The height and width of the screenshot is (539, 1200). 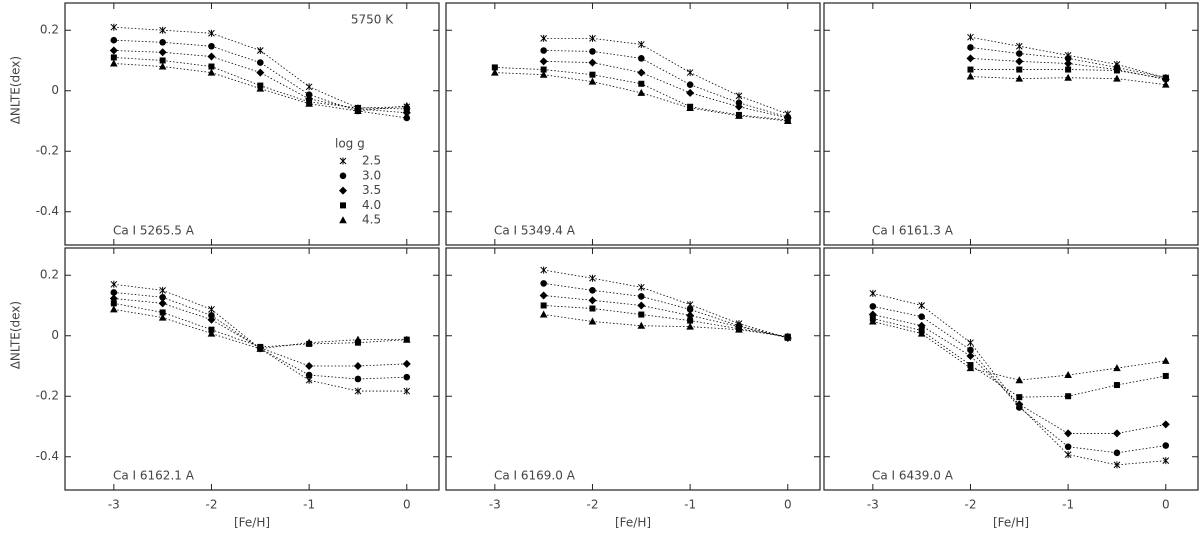 I want to click on legend-label: 3.5, so click(x=371, y=190).